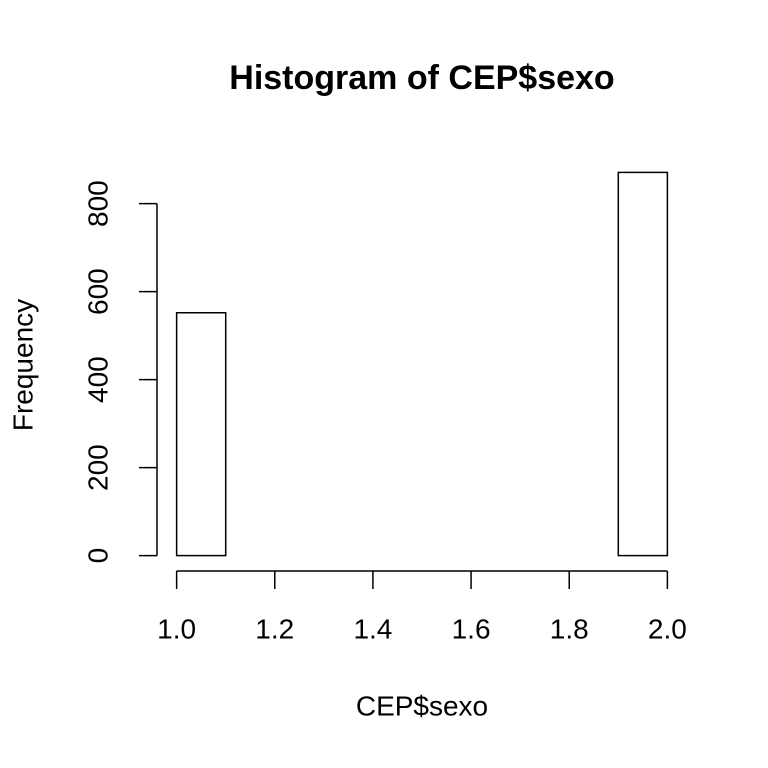  What do you see at coordinates (176, 628) in the screenshot?
I see `x-tick-label: 1.0` at bounding box center [176, 628].